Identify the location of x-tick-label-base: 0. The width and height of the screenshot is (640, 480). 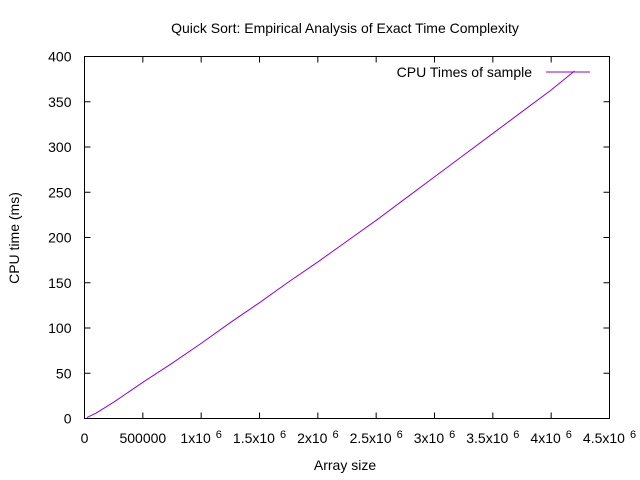
(85, 438).